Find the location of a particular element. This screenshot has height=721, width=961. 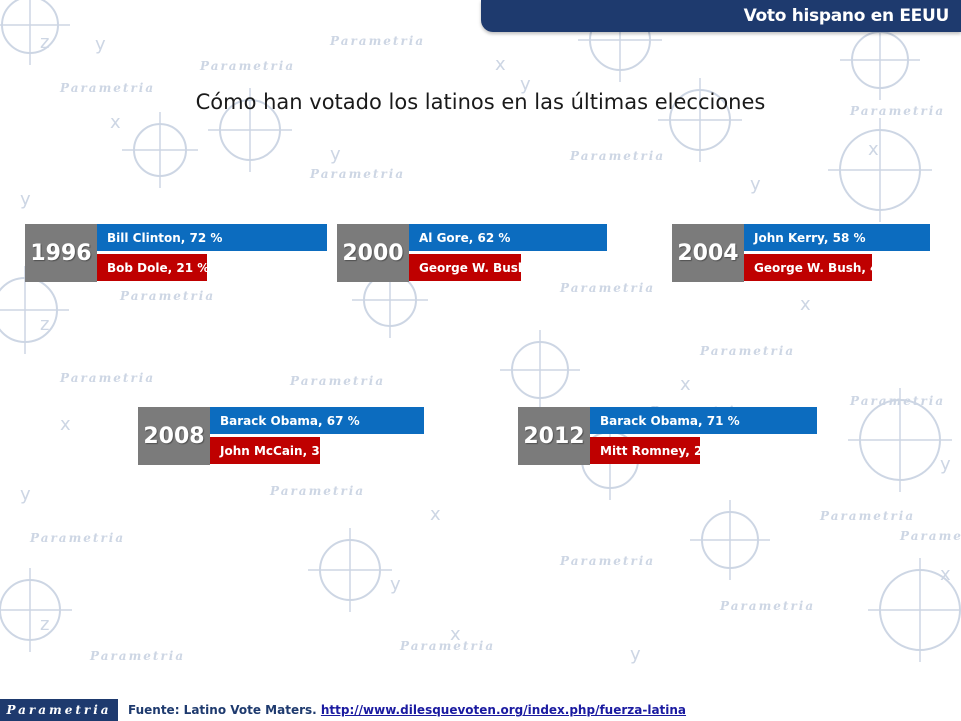

republican-bar: Mitt Romney, 27 % is located at coordinates (658, 450).